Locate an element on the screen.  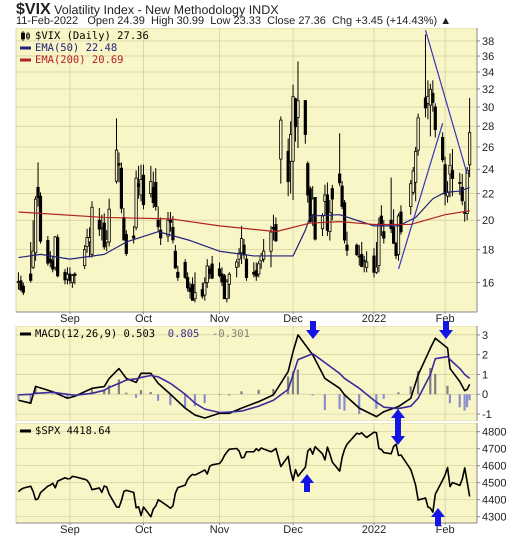
y-tick-label: 4800 is located at coordinates (494, 432).